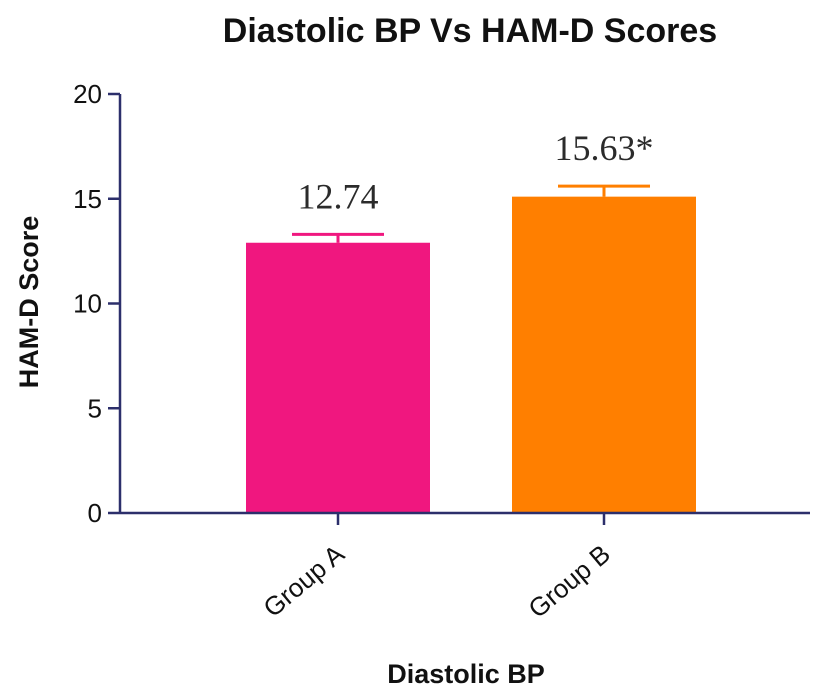 The height and width of the screenshot is (695, 814). What do you see at coordinates (303, 580) in the screenshot?
I see `x-tick-label: Group A` at bounding box center [303, 580].